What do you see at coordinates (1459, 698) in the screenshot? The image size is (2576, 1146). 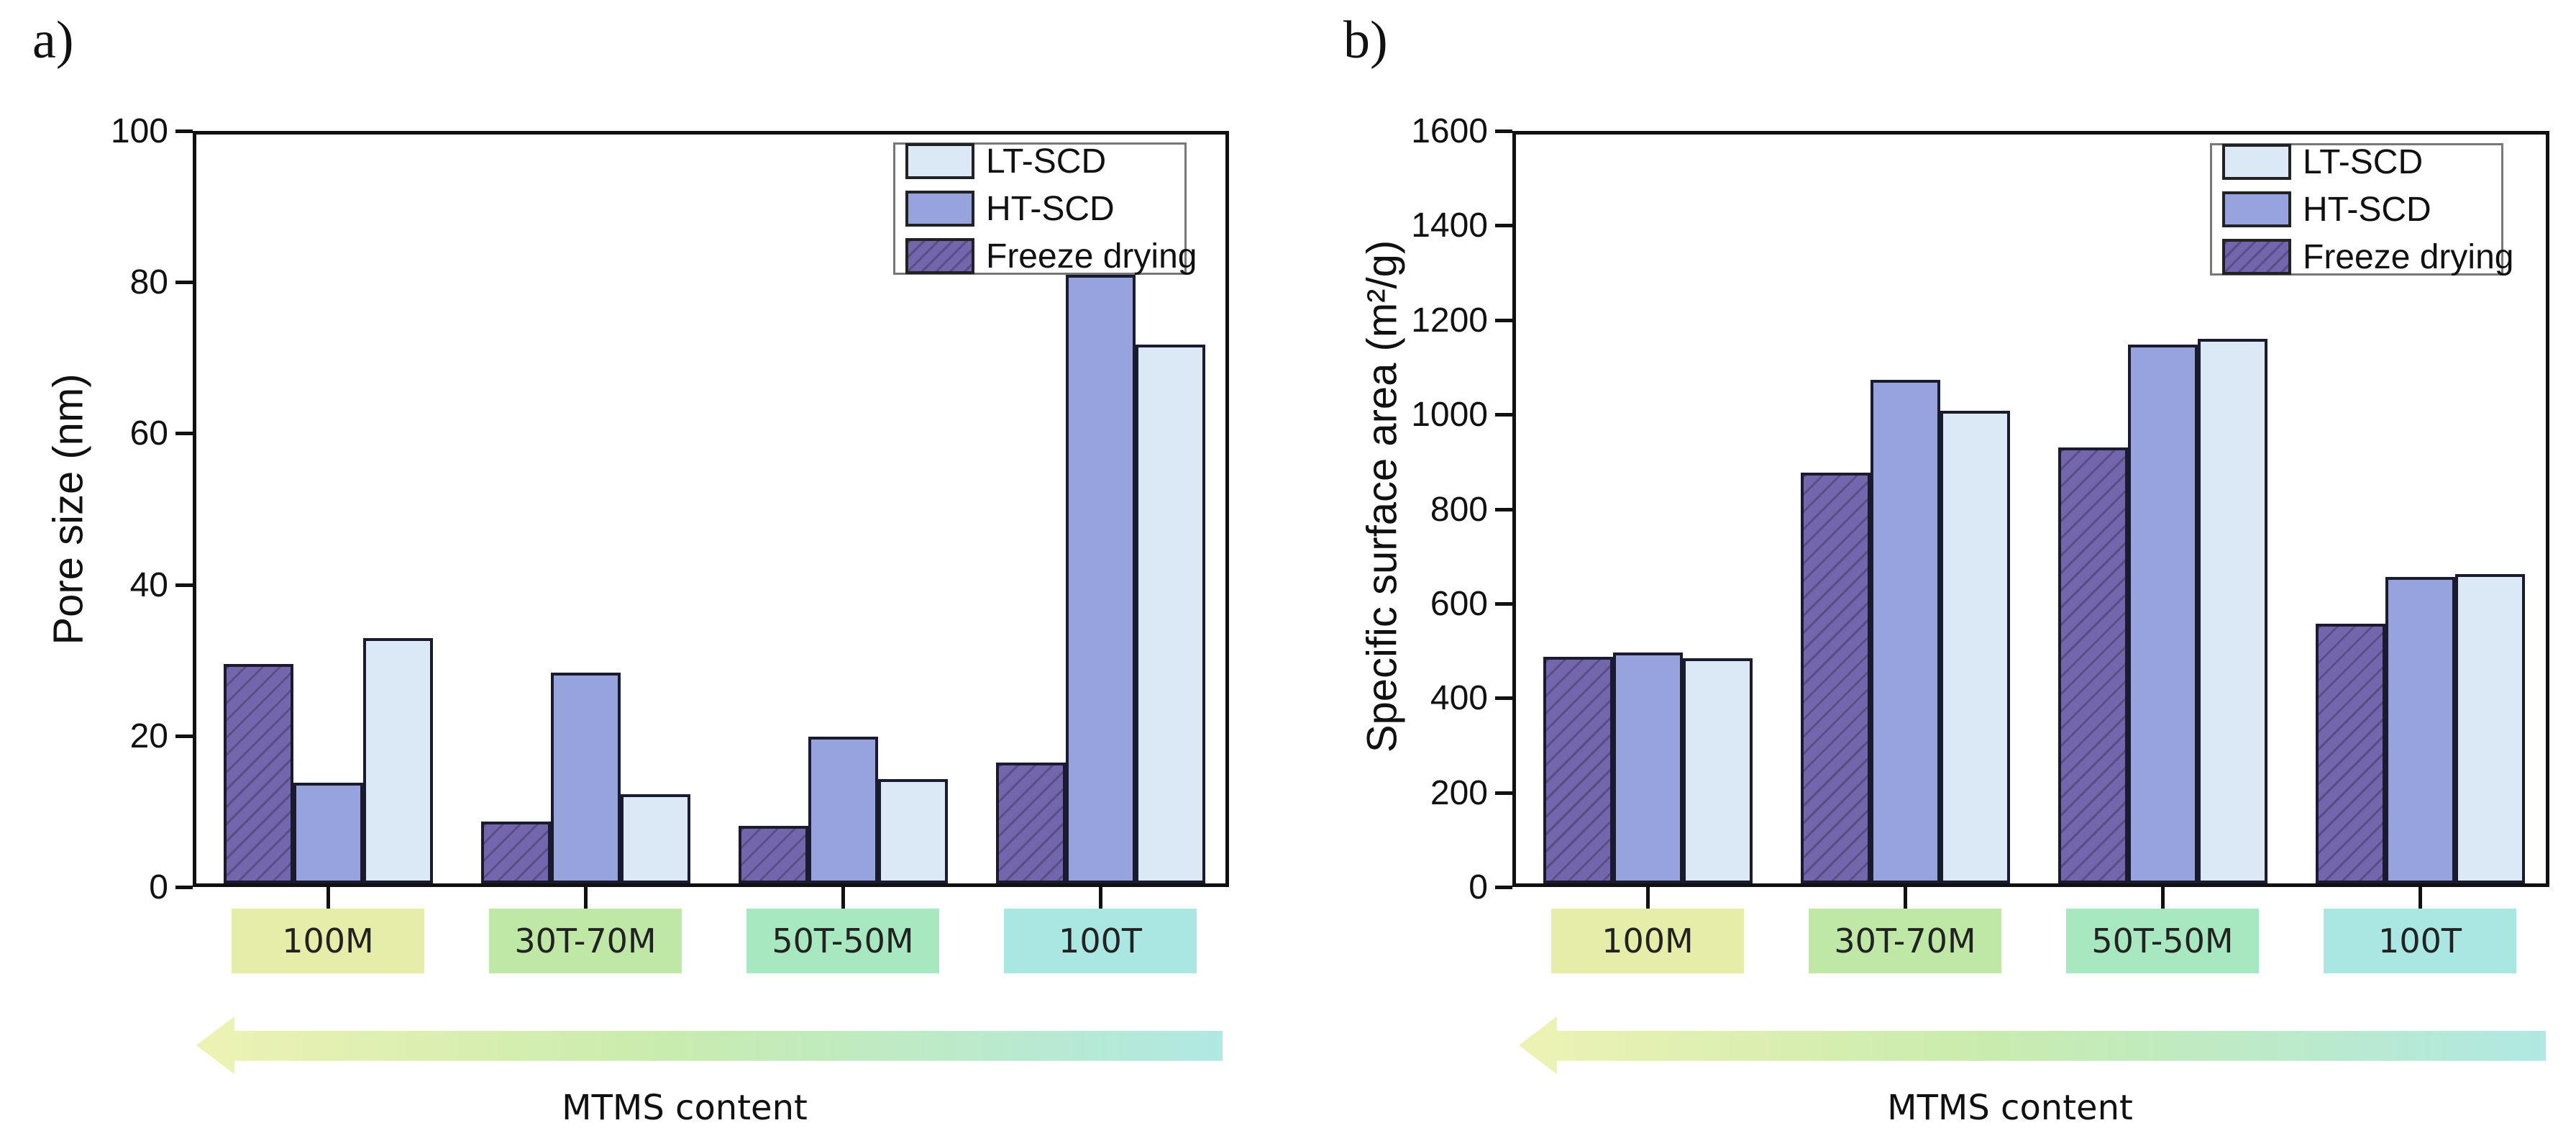 I see `y-tick-label-b: 400` at bounding box center [1459, 698].